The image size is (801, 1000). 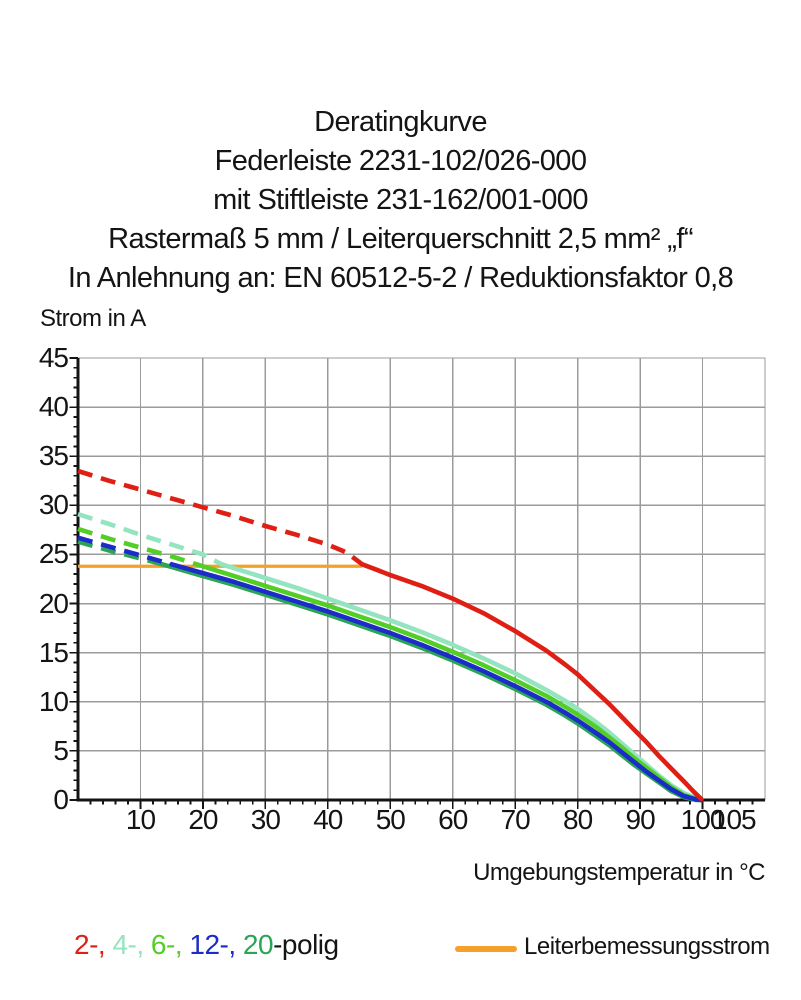 What do you see at coordinates (163, 944) in the screenshot?
I see `poles-legend-part: 6-,` at bounding box center [163, 944].